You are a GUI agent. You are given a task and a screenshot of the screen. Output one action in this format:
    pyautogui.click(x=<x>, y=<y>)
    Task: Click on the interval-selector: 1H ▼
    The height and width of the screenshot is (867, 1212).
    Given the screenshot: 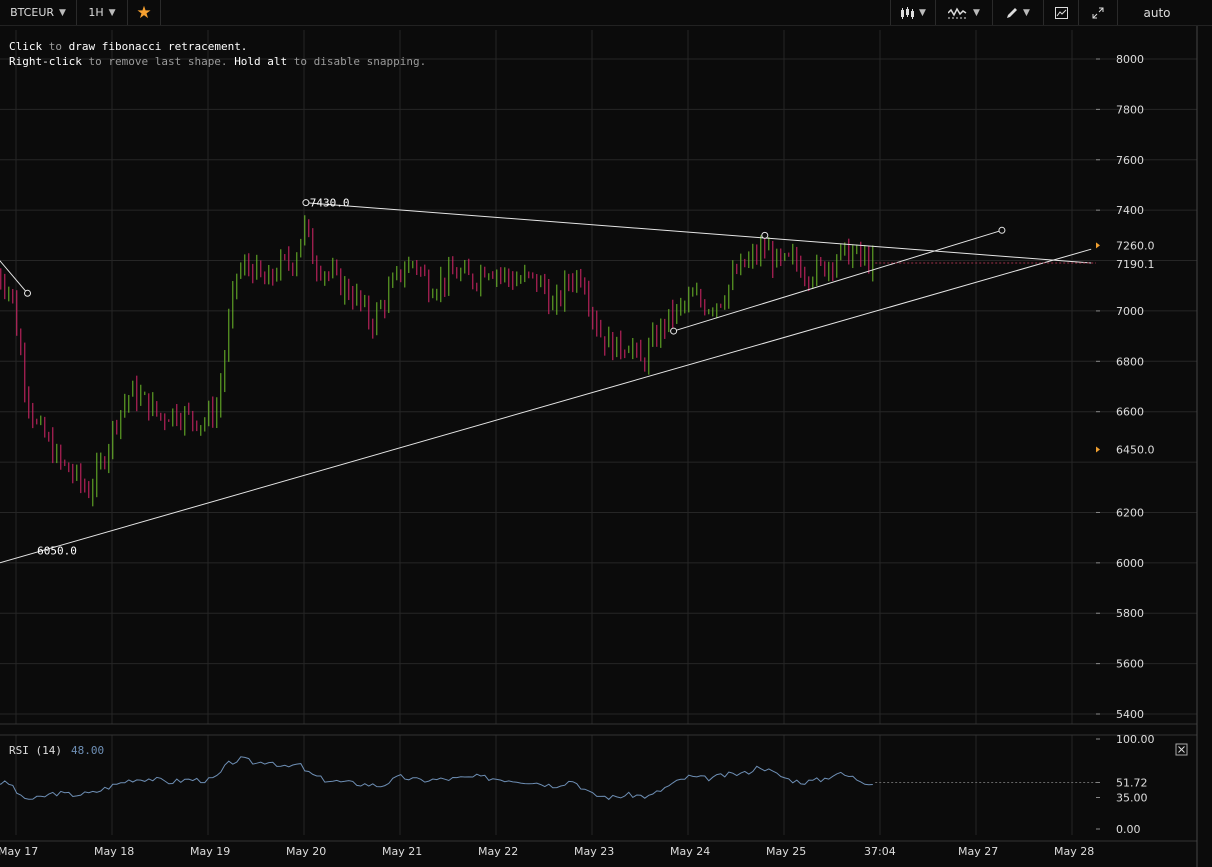 What is the action you would take?
    pyautogui.click(x=102, y=12)
    